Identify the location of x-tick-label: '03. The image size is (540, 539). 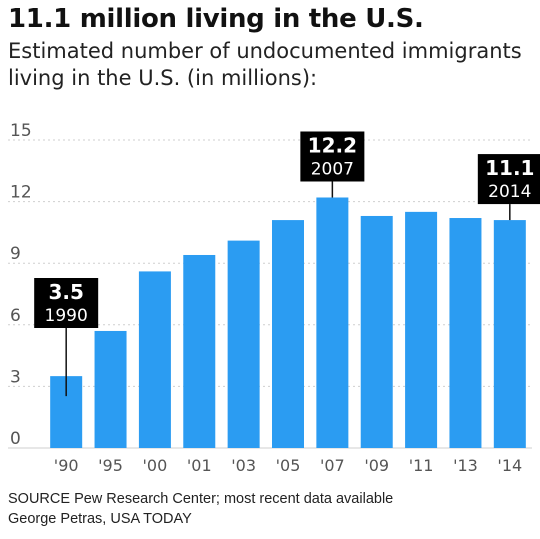
(243, 465).